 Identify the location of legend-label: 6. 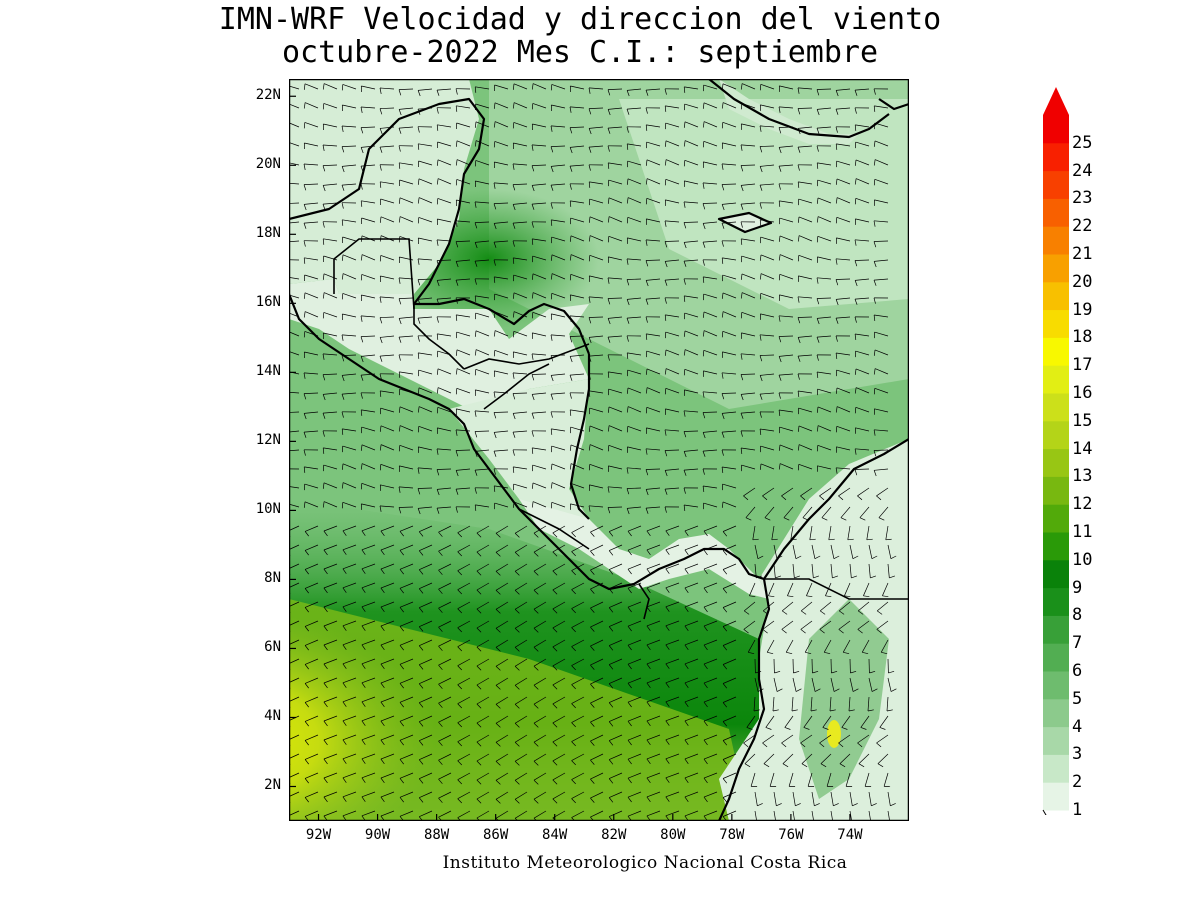
(1077, 671).